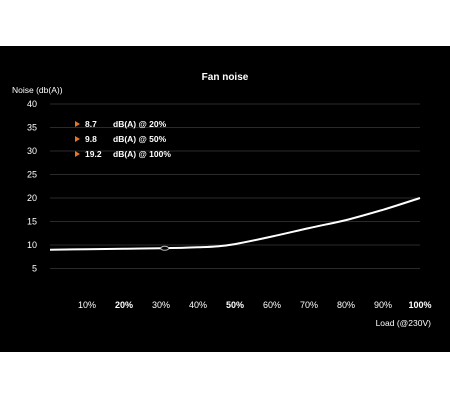 The height and width of the screenshot is (400, 450). Describe the element at coordinates (225, 77) in the screenshot. I see `chart-title: Fan noise` at that location.